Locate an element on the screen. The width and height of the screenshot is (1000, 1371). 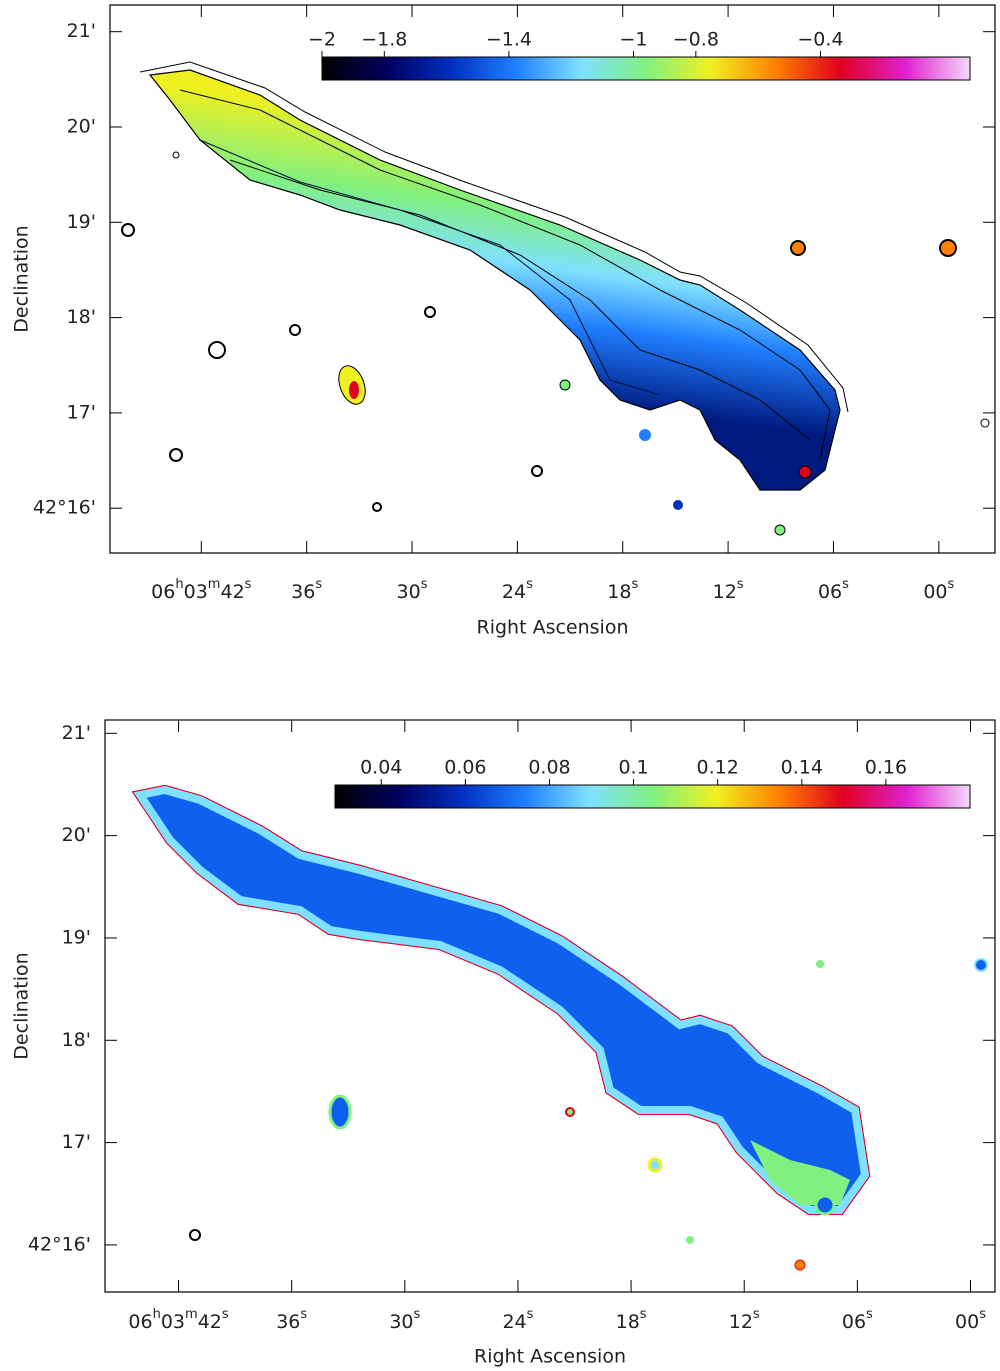
colorbar-tick-label: −1 is located at coordinates (634, 40).